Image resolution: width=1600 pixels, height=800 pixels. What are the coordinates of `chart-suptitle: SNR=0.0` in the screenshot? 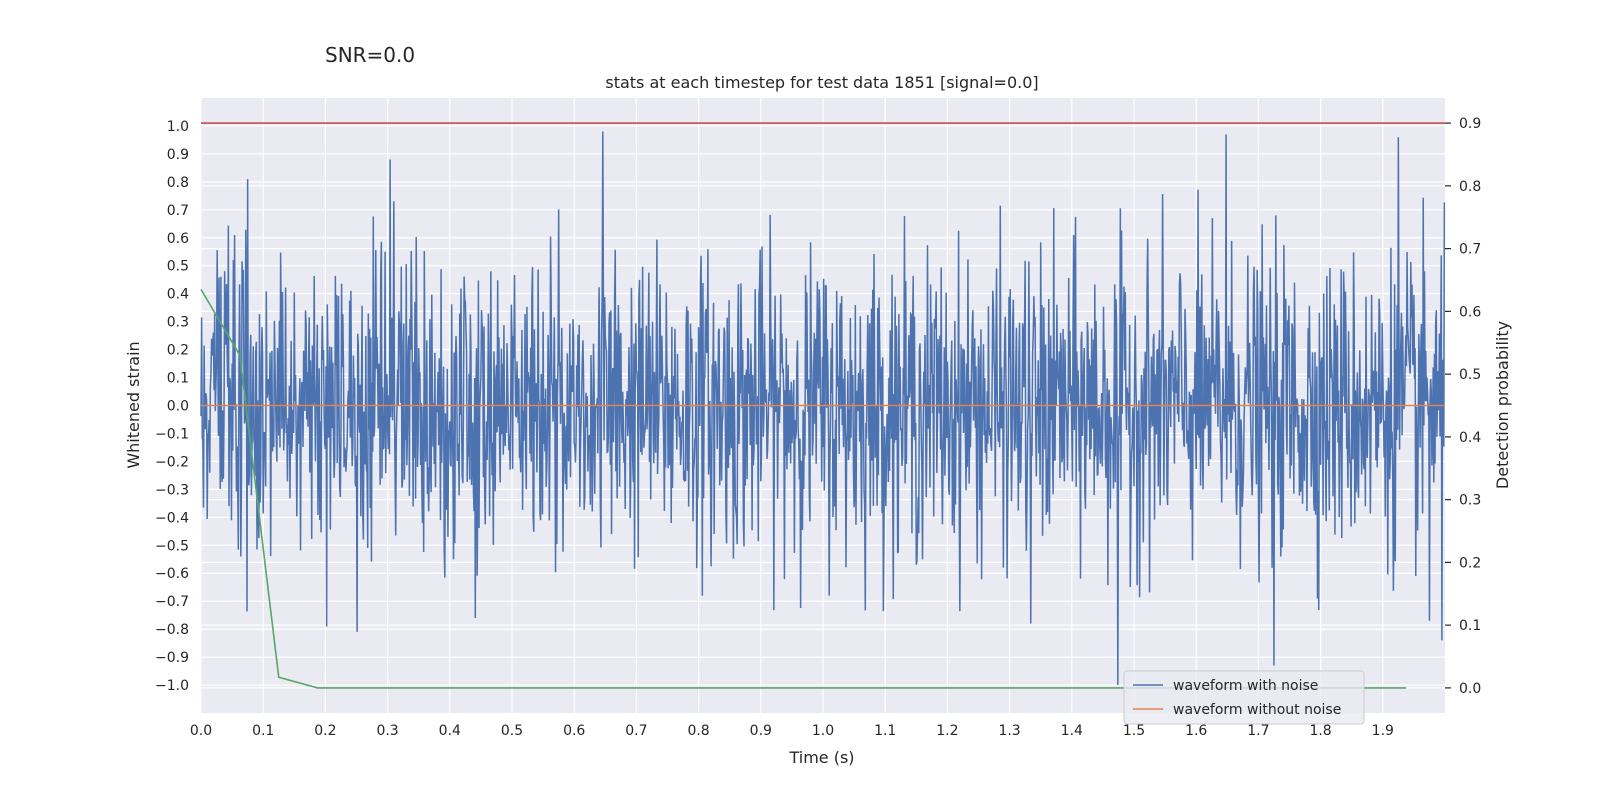 It's located at (370, 55).